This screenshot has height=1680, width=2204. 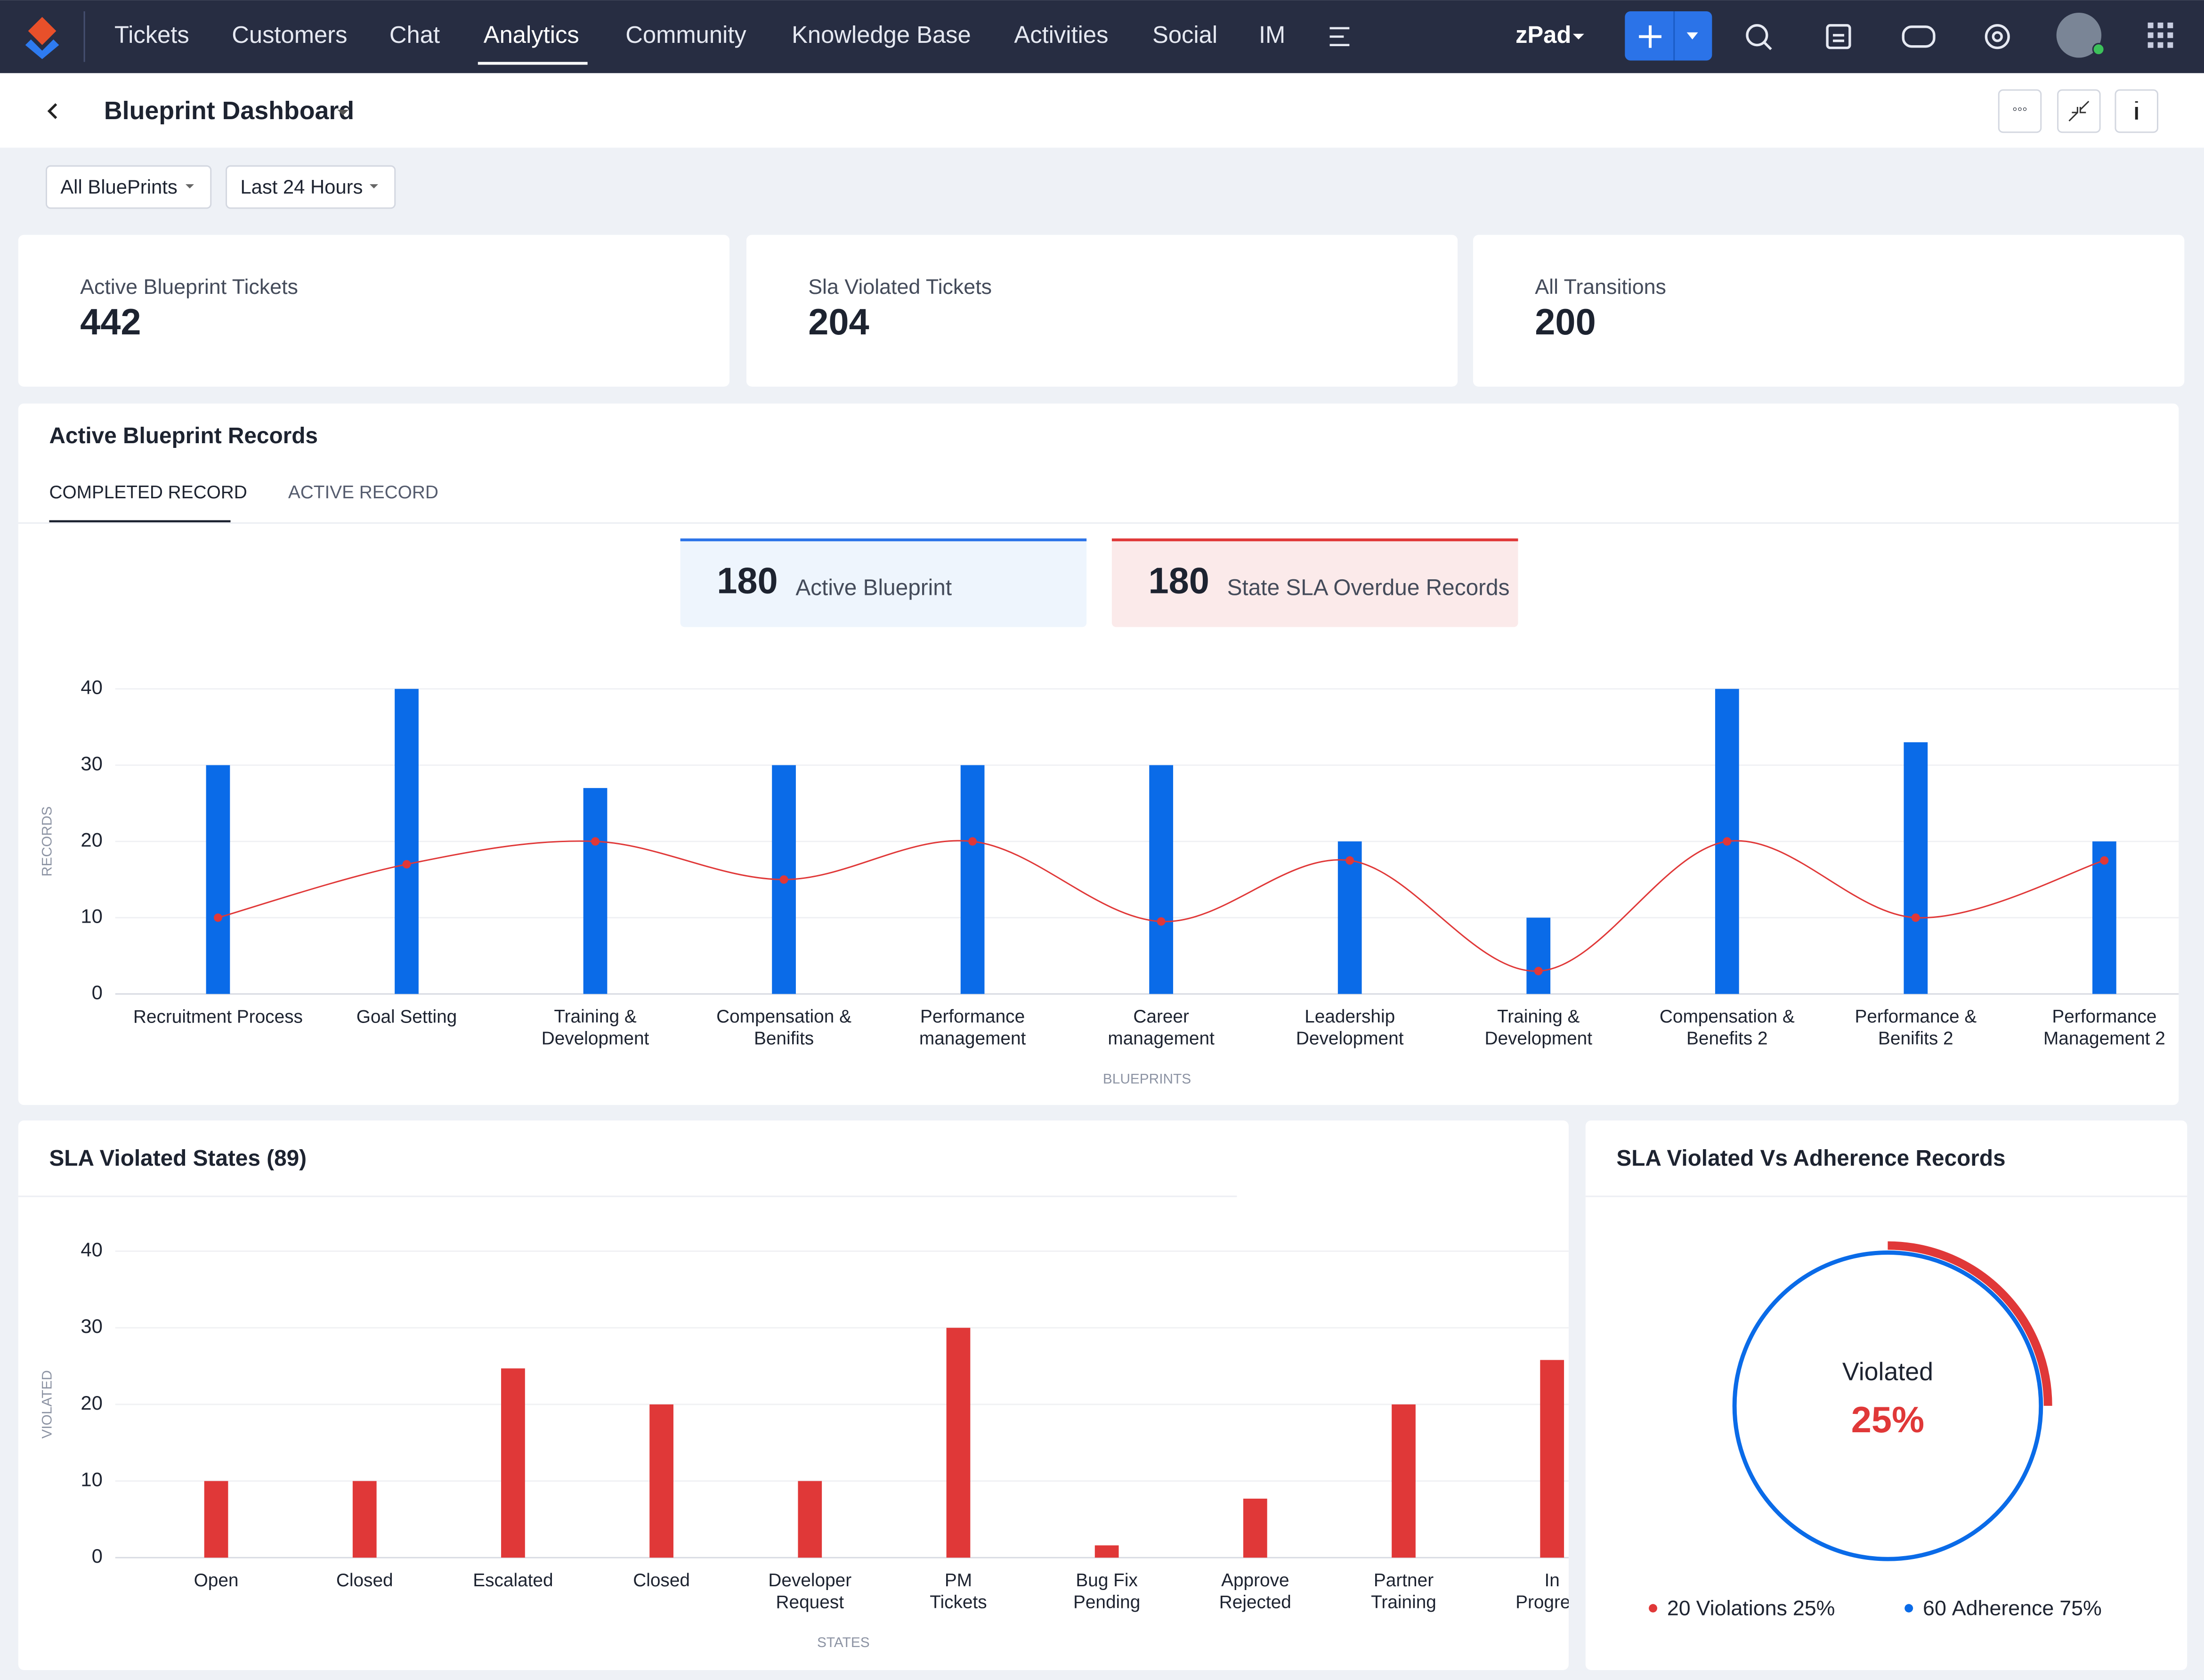 I want to click on legend-entry: 60 Adherence 75%, so click(x=2012, y=1608).